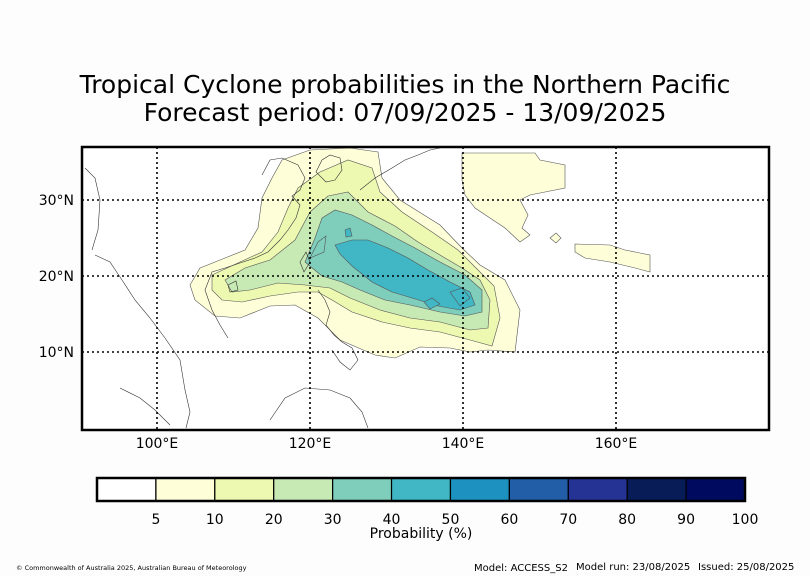  I want to click on coastline-borneo, so click(319, 408).